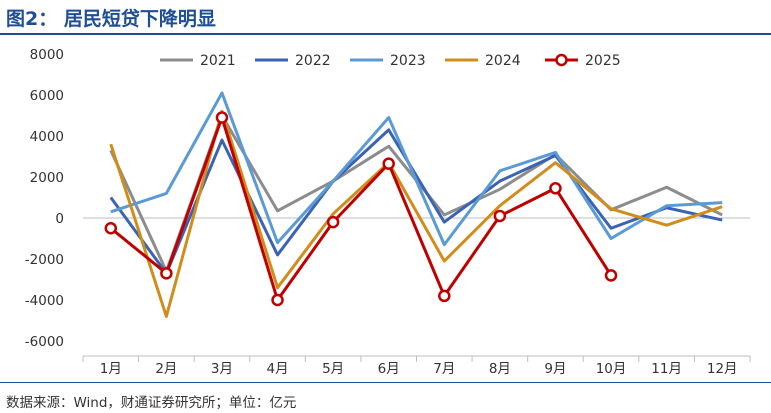 This screenshot has width=771, height=413. I want to click on legend-label-2023: 2023, so click(408, 61).